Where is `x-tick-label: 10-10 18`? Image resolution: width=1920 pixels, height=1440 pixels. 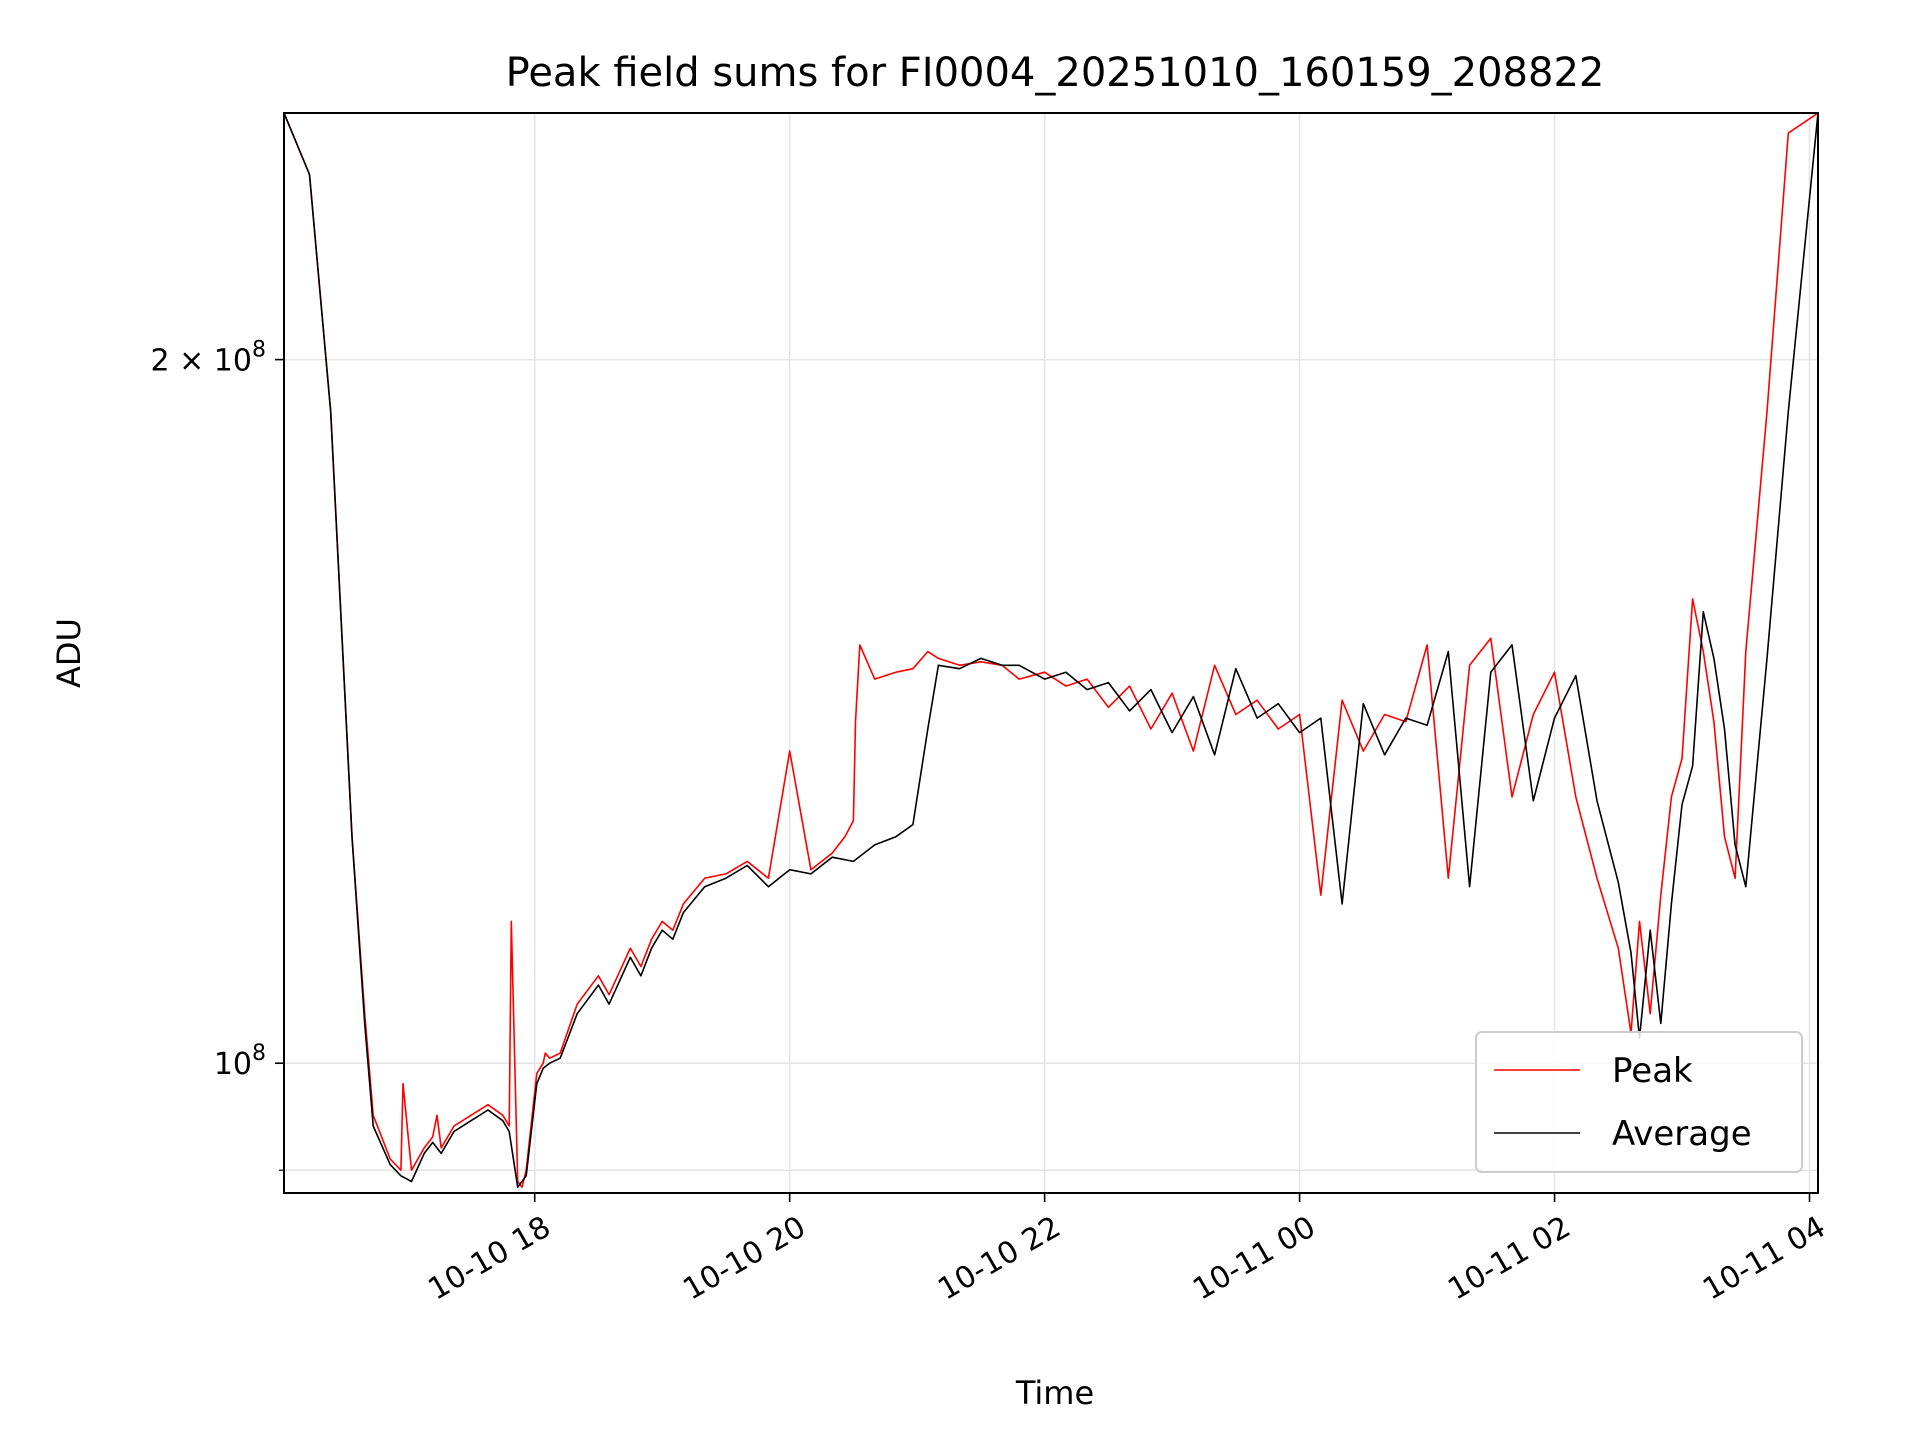 x-tick-label: 10-10 18 is located at coordinates (489, 1259).